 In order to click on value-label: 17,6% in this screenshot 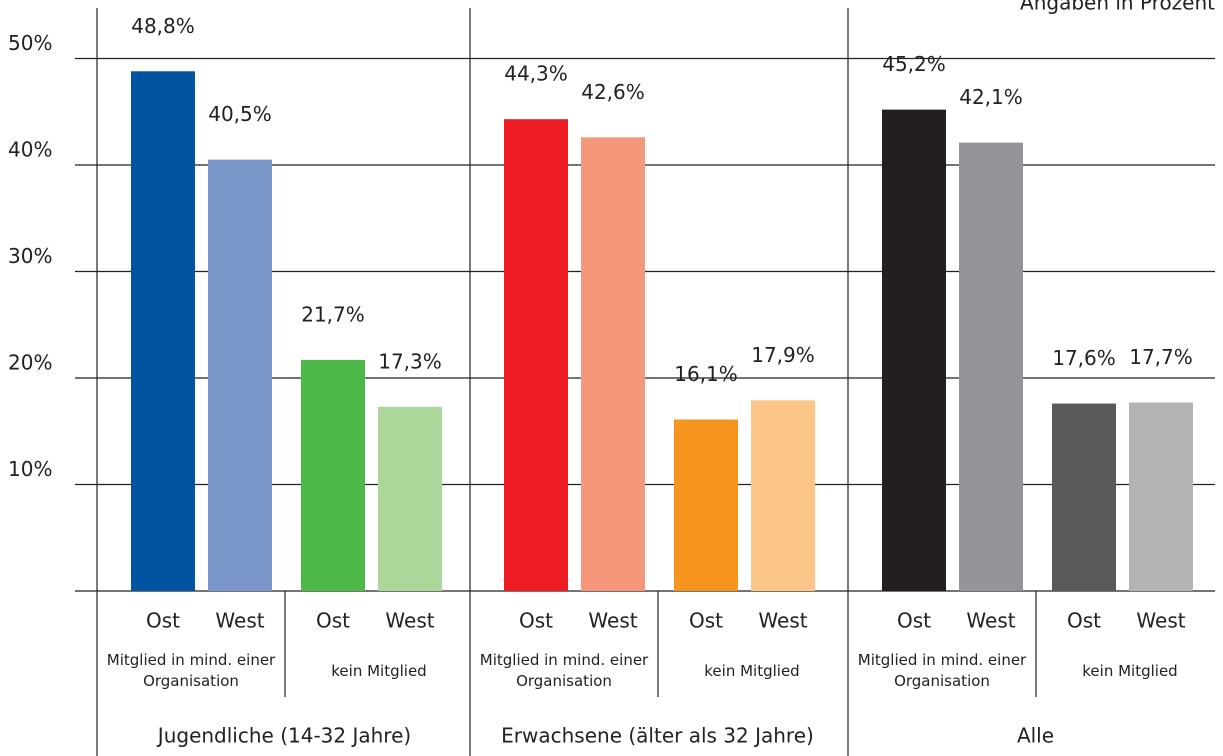, I will do `click(1084, 358)`.